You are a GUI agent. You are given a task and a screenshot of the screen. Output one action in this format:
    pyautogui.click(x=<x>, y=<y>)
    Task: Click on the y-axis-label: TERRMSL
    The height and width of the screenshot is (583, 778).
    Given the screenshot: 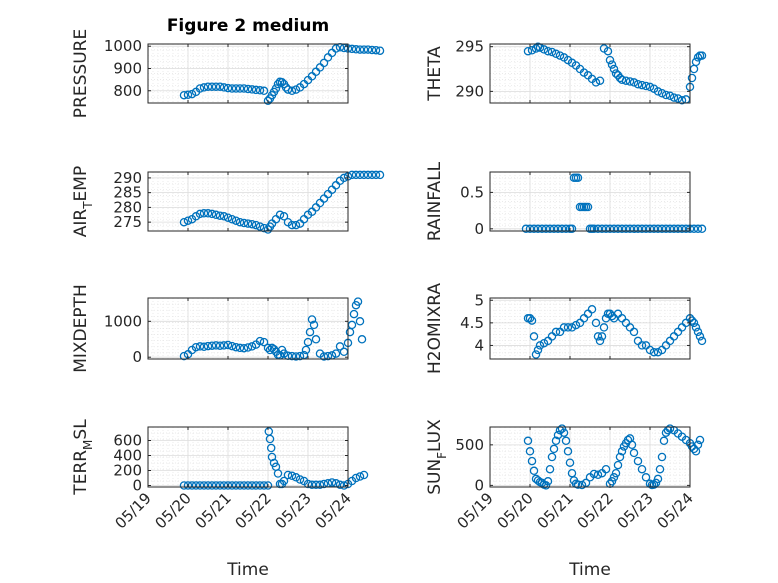 What is the action you would take?
    pyautogui.click(x=83, y=457)
    